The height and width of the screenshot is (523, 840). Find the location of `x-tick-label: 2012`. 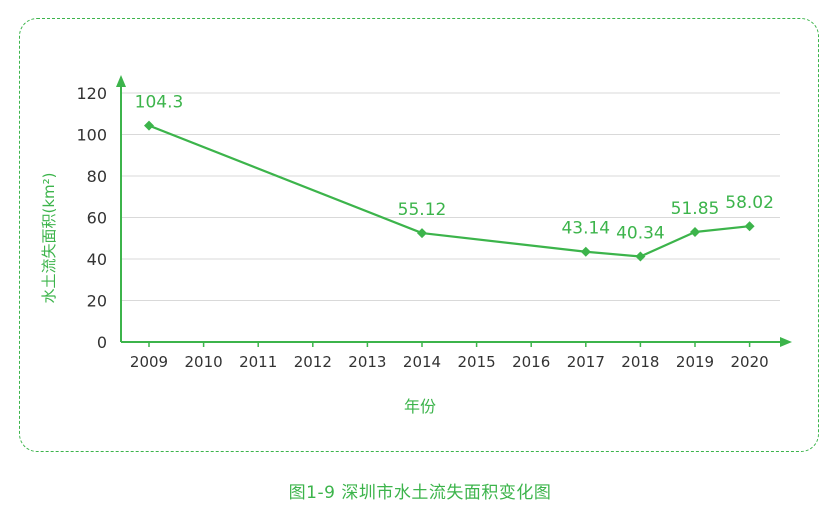

x-tick-label: 2012 is located at coordinates (313, 362).